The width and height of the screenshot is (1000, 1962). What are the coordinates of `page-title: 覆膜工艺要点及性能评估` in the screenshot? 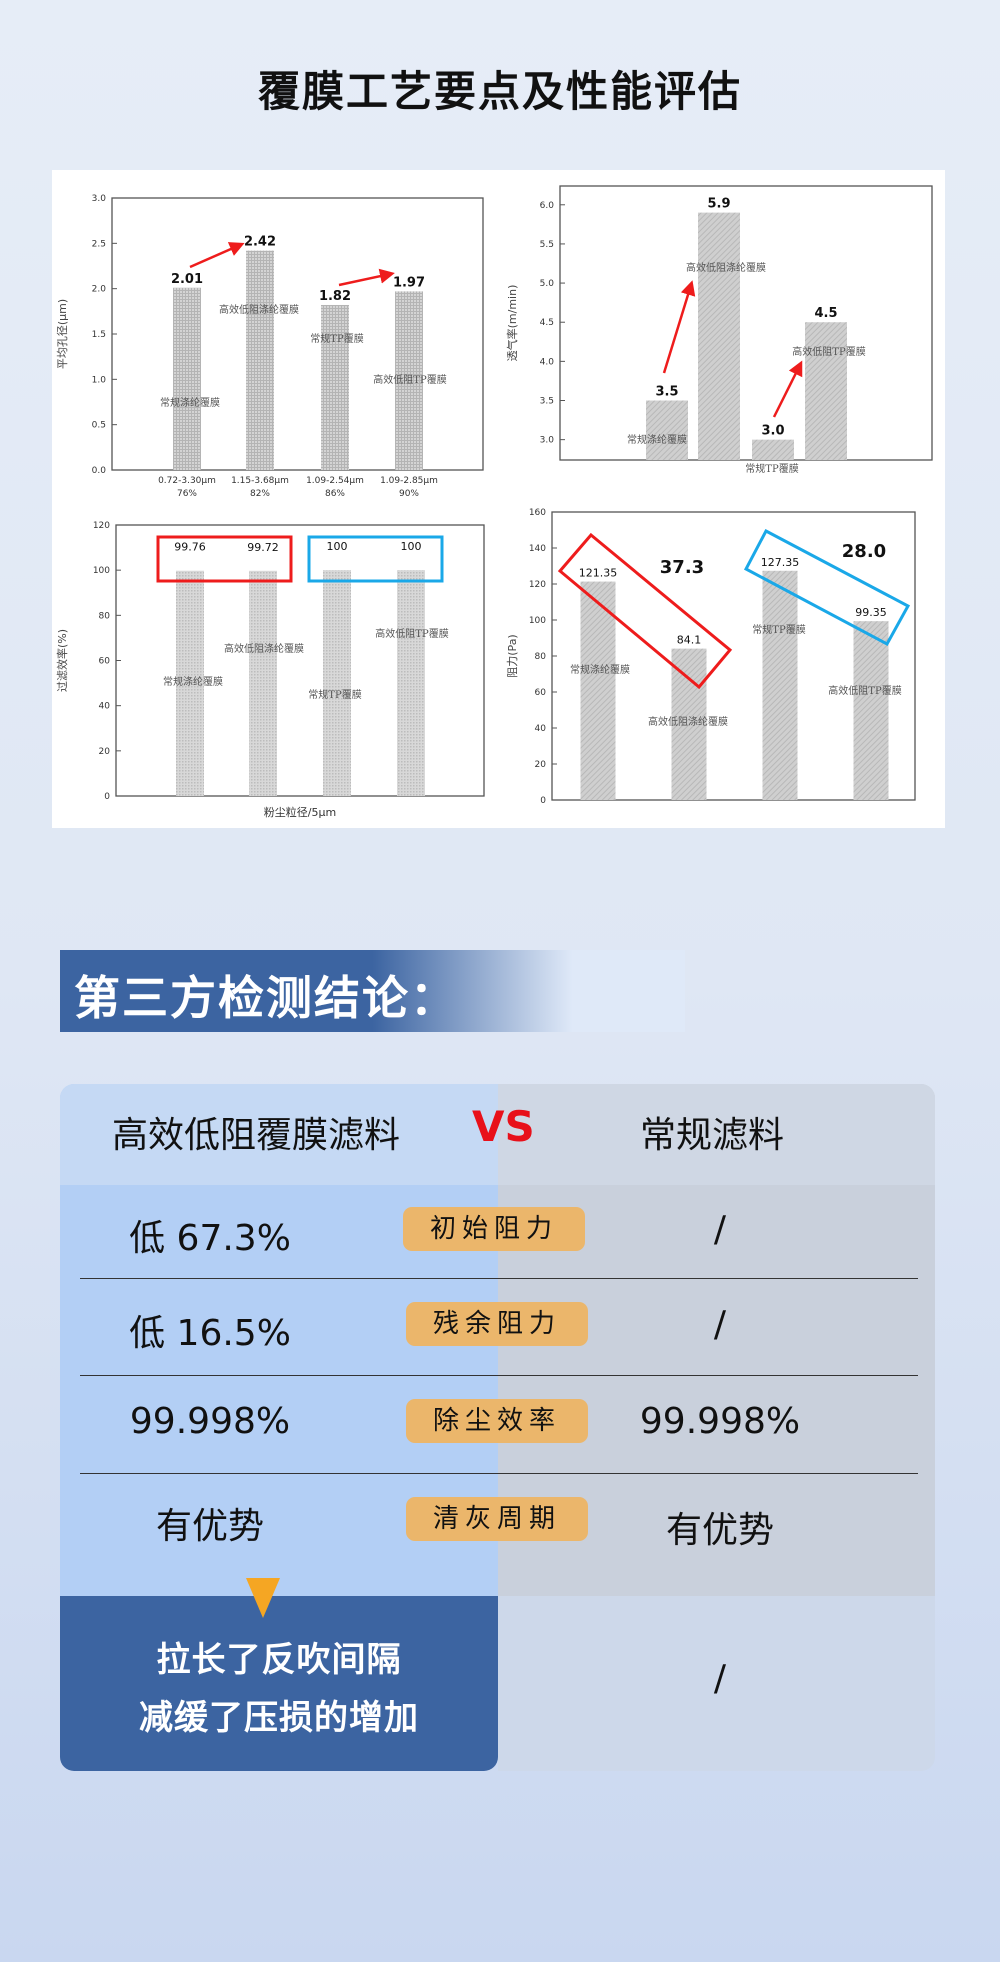 It's located at (499, 91).